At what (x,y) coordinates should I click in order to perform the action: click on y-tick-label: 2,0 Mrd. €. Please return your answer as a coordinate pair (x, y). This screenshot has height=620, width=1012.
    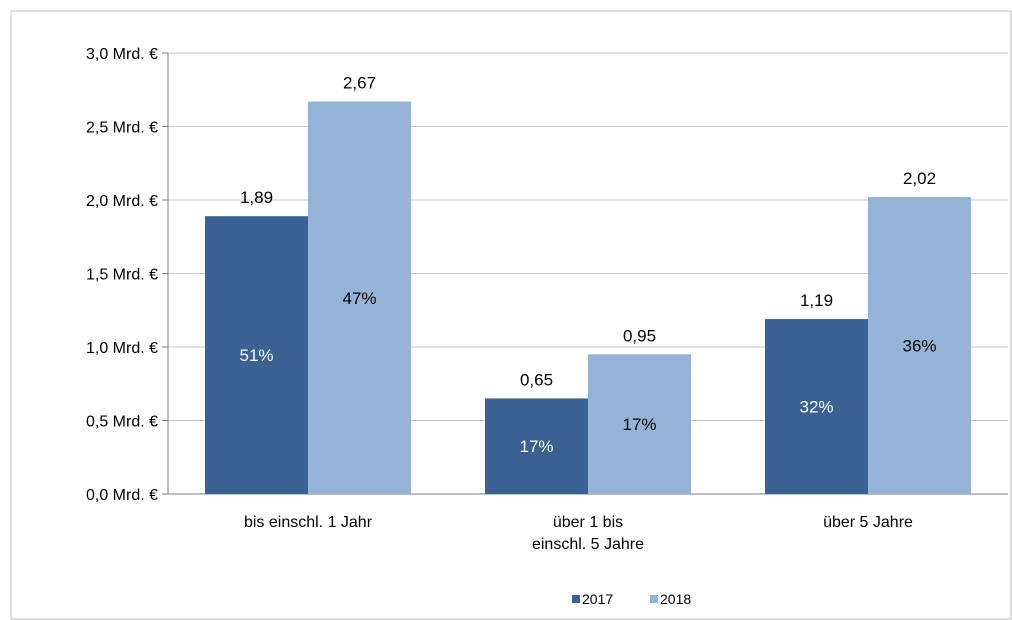
    Looking at the image, I should click on (122, 201).